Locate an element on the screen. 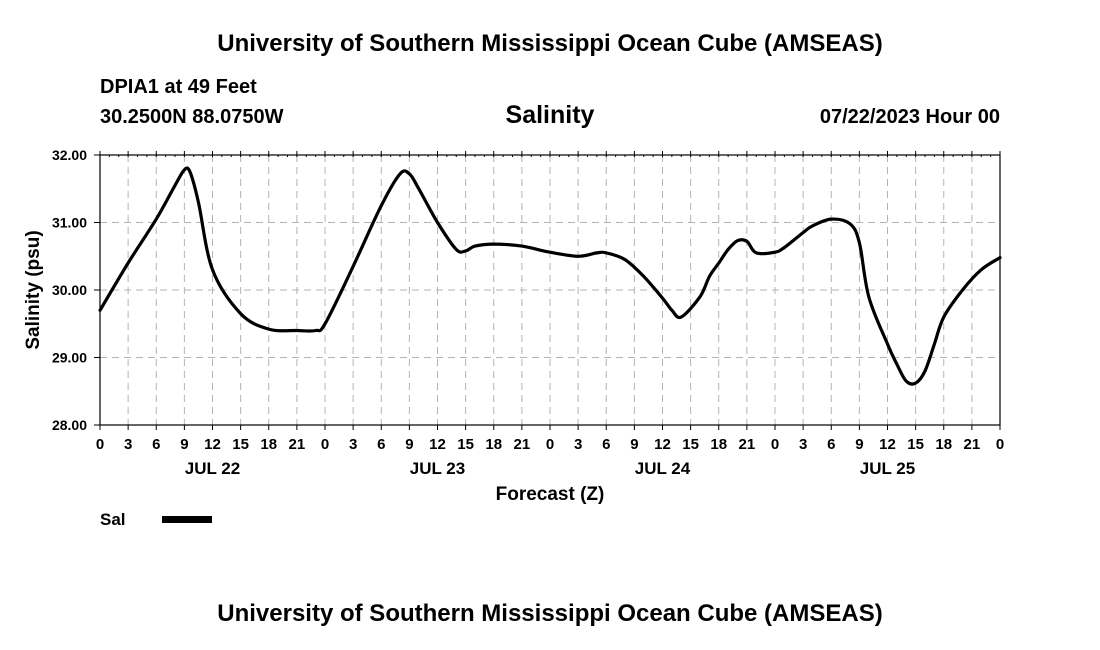 This screenshot has width=1100, height=650. y-axis-ticks: 28.00 29.00 30.00 31.00 32.00 is located at coordinates (76, 290).